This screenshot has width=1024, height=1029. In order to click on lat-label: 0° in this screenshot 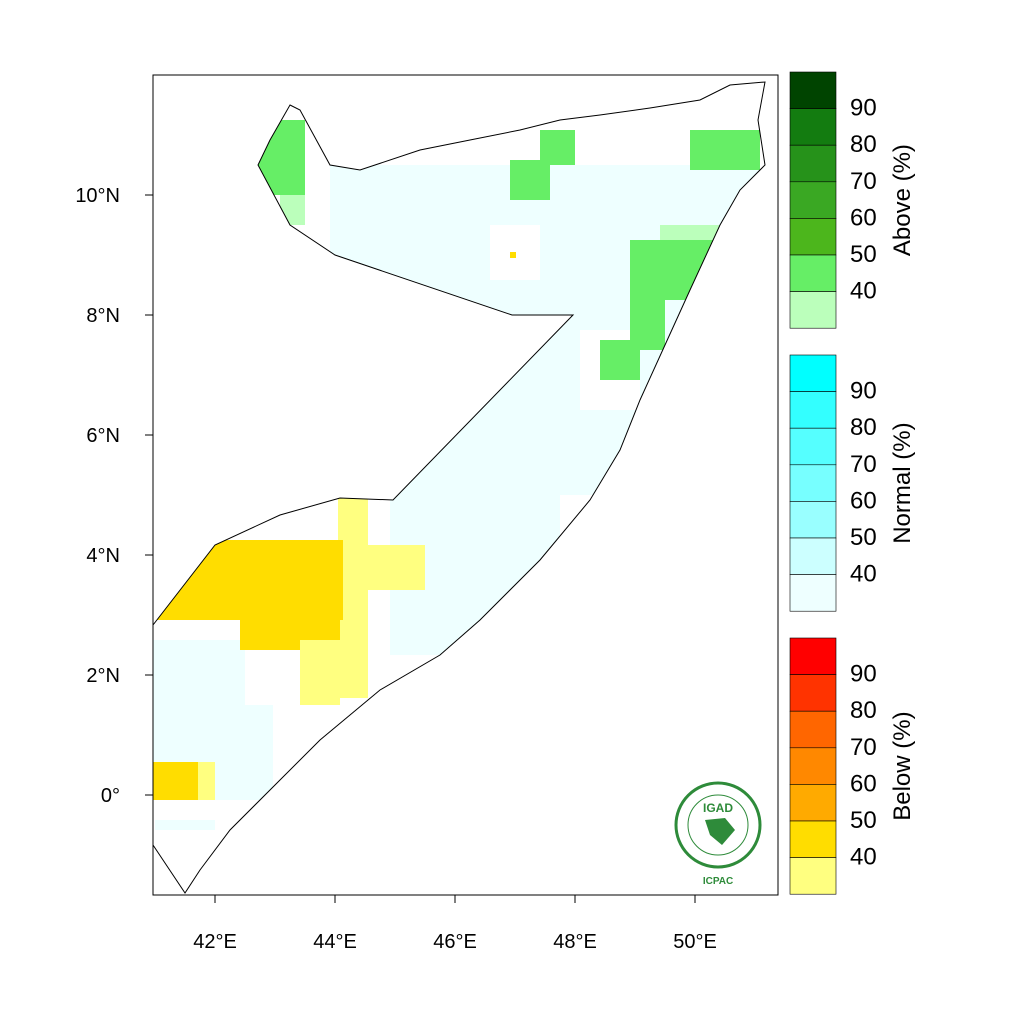, I will do `click(110, 796)`.